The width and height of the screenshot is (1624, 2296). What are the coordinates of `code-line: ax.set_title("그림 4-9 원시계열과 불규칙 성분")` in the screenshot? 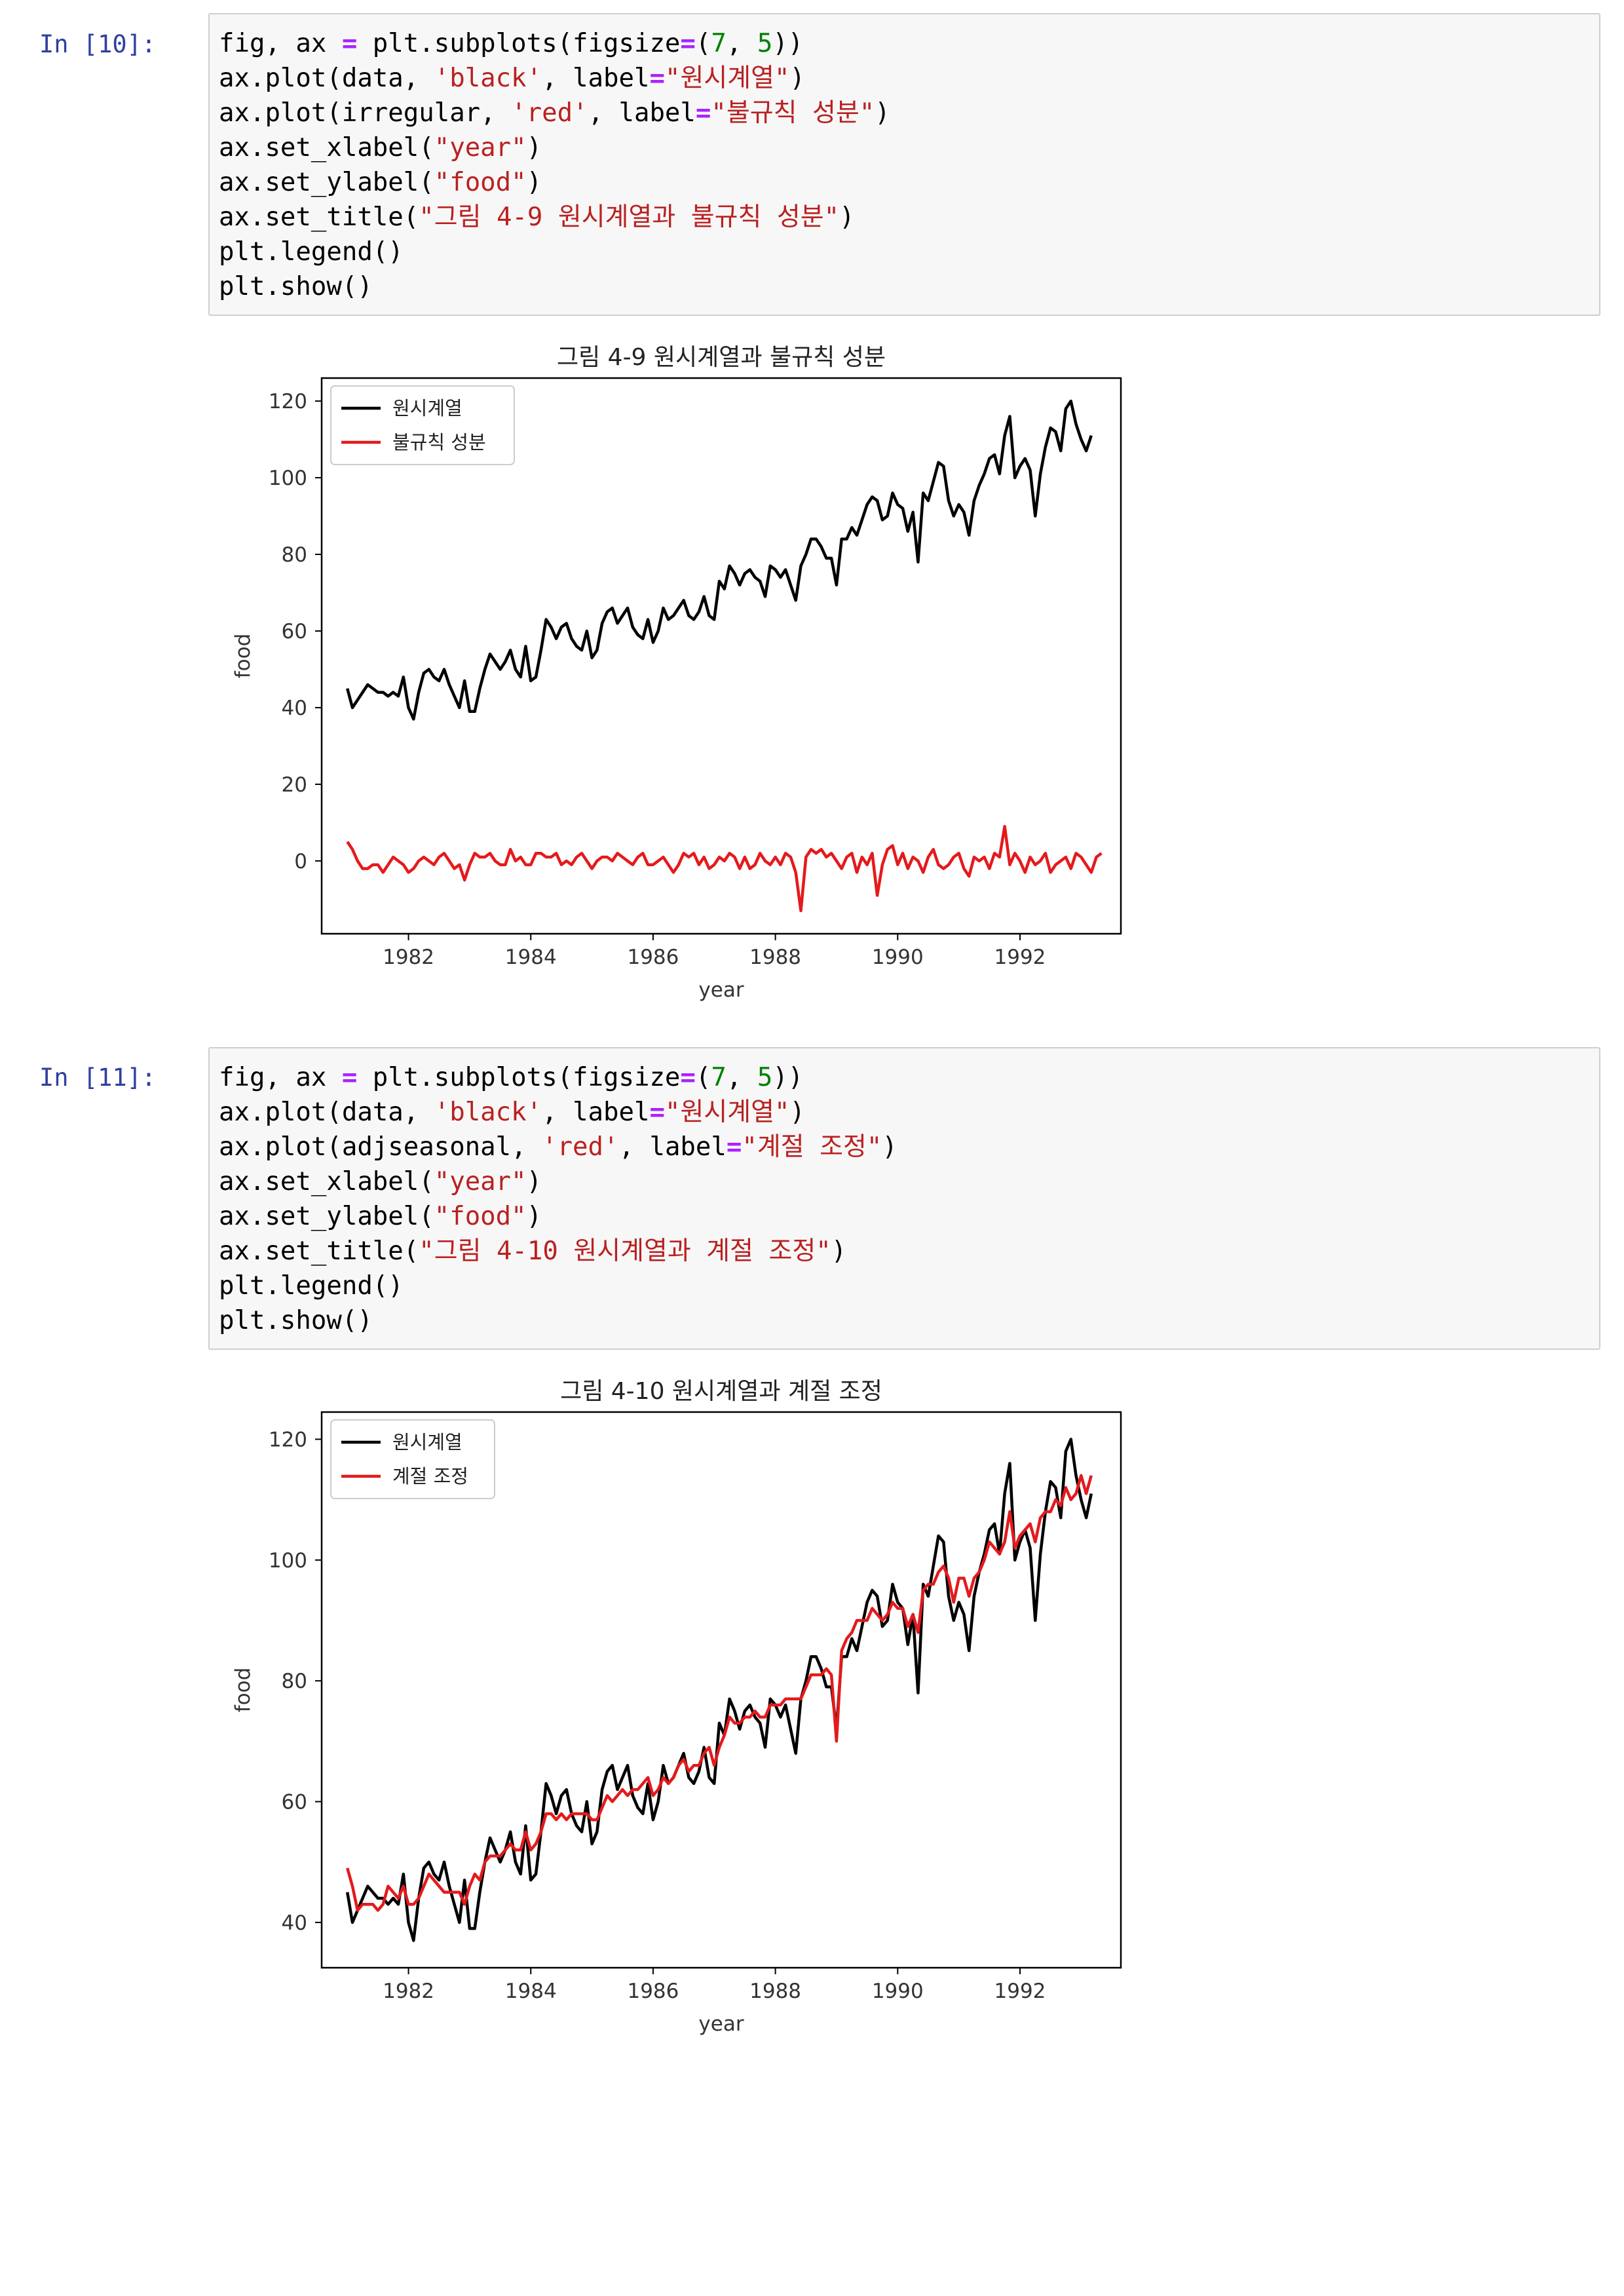 It's located at (904, 217).